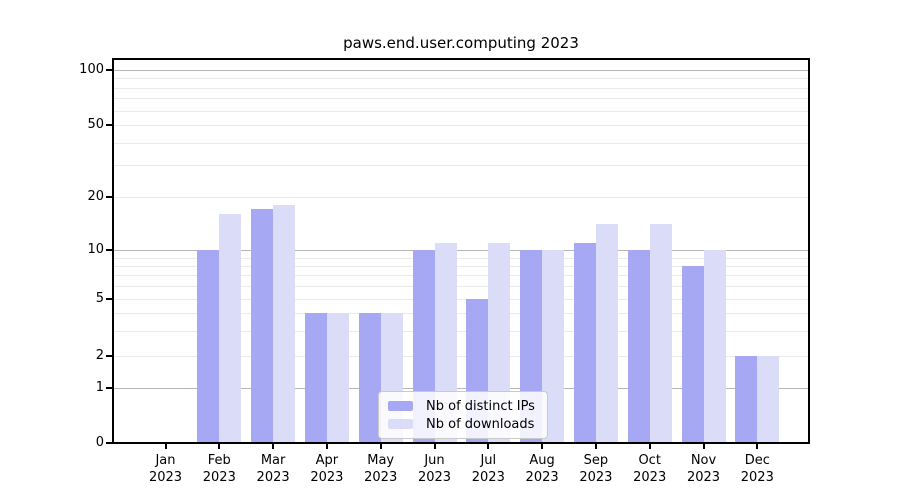 This screenshot has width=900, height=500. I want to click on bar-distinct-ips-mar-2023, so click(262, 325).